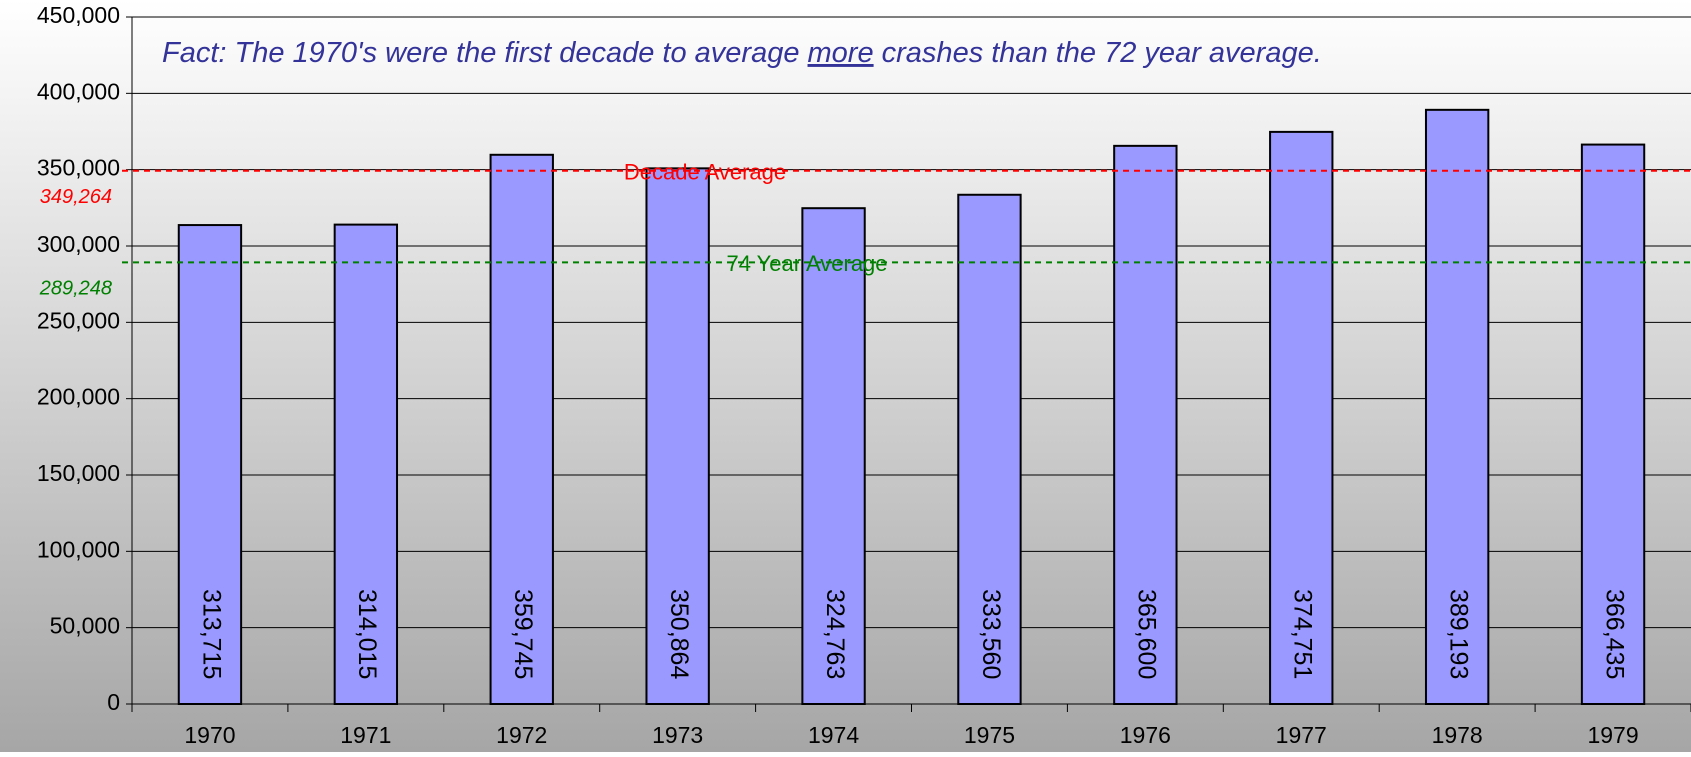 Image resolution: width=1691 pixels, height=757 pixels. I want to click on x-tick-label: 1972, so click(521, 735).